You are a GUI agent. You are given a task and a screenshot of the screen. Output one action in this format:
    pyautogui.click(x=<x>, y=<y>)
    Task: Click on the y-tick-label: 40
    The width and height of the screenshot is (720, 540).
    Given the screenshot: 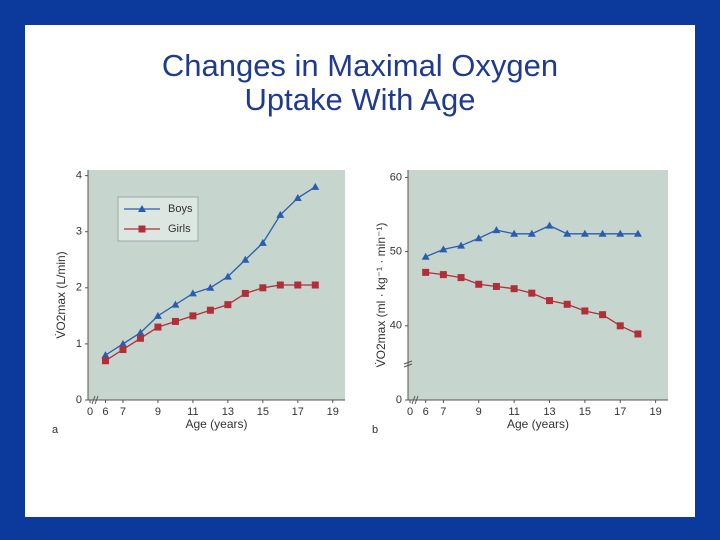 What is the action you would take?
    pyautogui.click(x=396, y=326)
    